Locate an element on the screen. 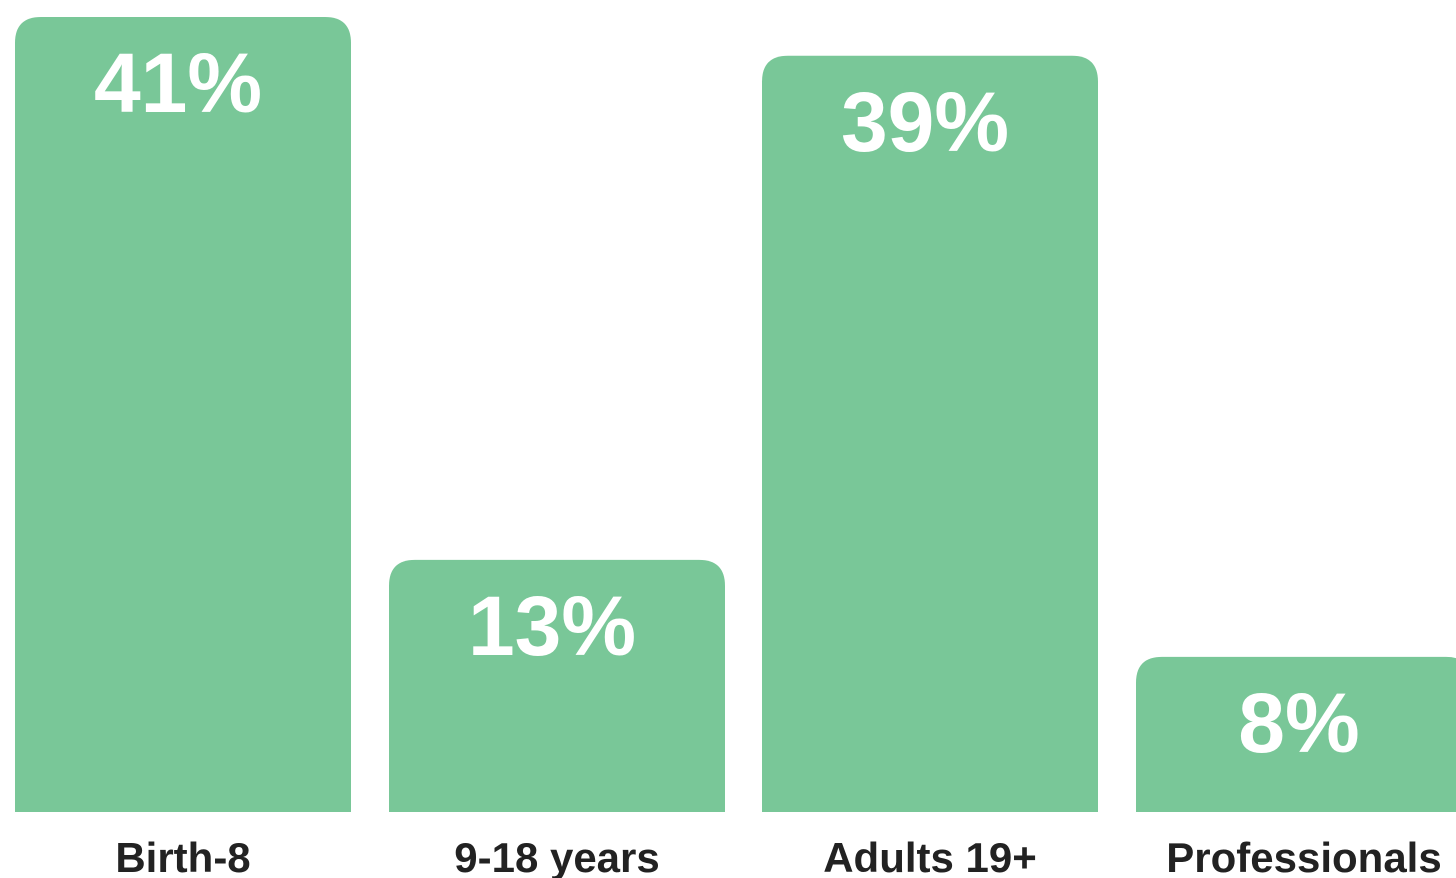 The width and height of the screenshot is (1456, 878). bar-value-label-2: 39% is located at coordinates (925, 122).